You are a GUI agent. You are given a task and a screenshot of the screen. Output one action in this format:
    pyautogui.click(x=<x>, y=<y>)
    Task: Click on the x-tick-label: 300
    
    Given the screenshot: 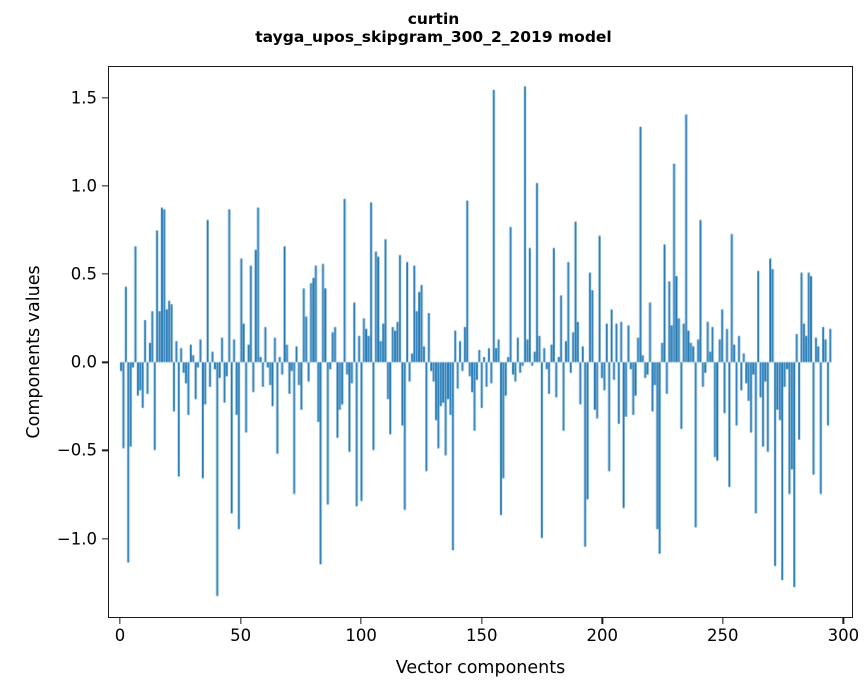 What is the action you would take?
    pyautogui.click(x=843, y=635)
    